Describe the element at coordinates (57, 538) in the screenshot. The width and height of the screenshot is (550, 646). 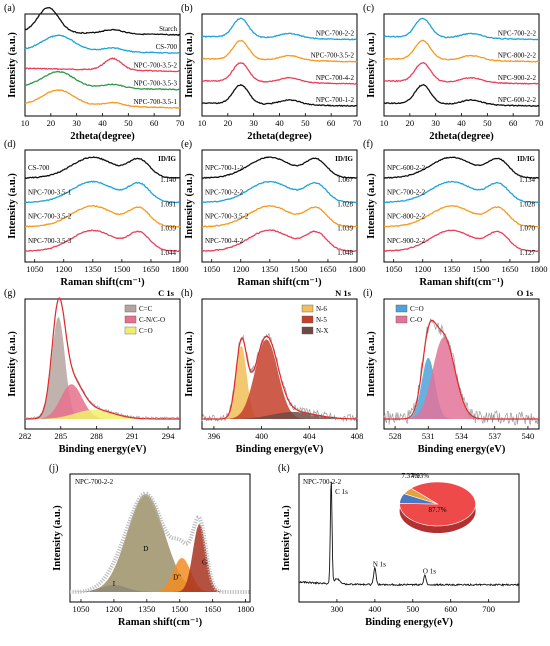
I see `y-axis-label-j: Intensity (a.u.)` at that location.